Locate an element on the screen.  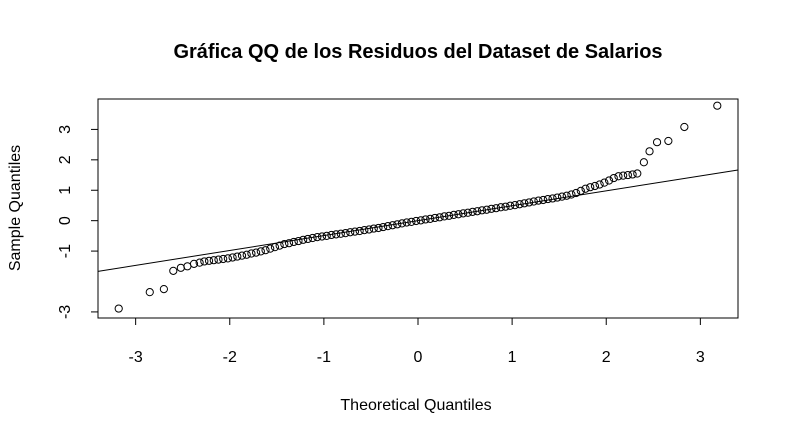
y-tick-label: -1 is located at coordinates (65, 251).